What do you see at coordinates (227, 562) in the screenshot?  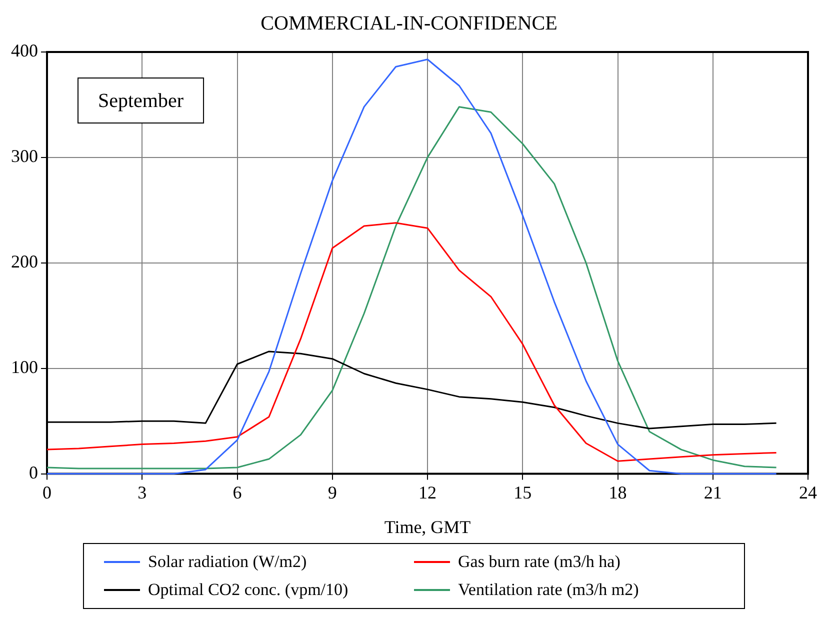 I see `legend-label: Solar radiation (W/m2)` at bounding box center [227, 562].